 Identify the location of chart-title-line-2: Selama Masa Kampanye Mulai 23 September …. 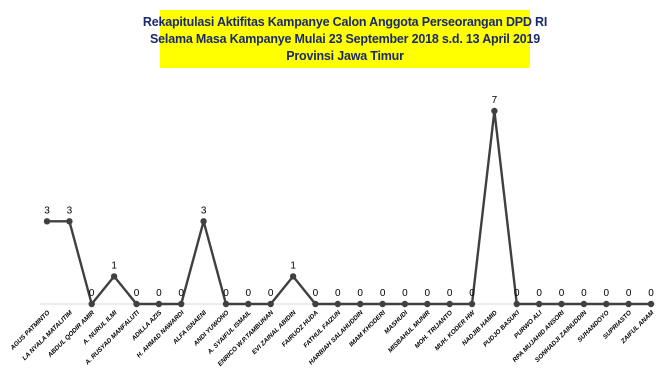
(345, 38).